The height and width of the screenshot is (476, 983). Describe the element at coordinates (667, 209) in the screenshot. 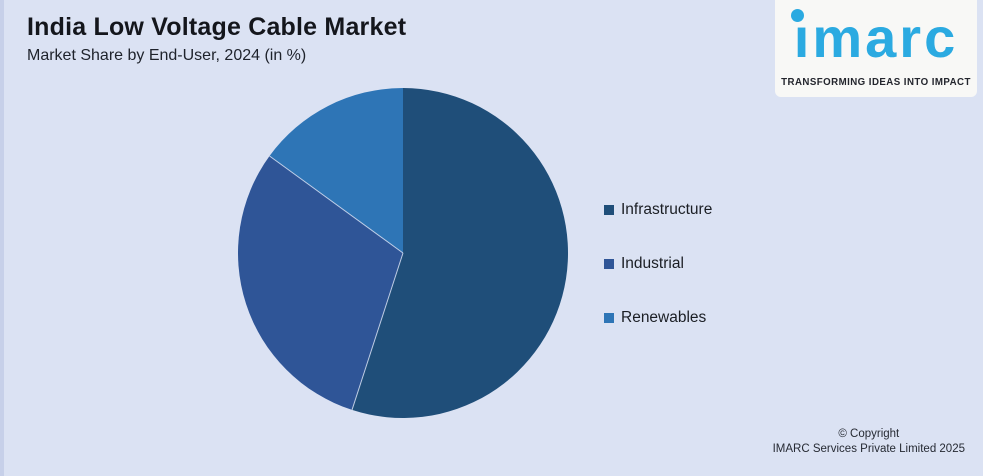

I see `legend-label: Infrastructure` at that location.